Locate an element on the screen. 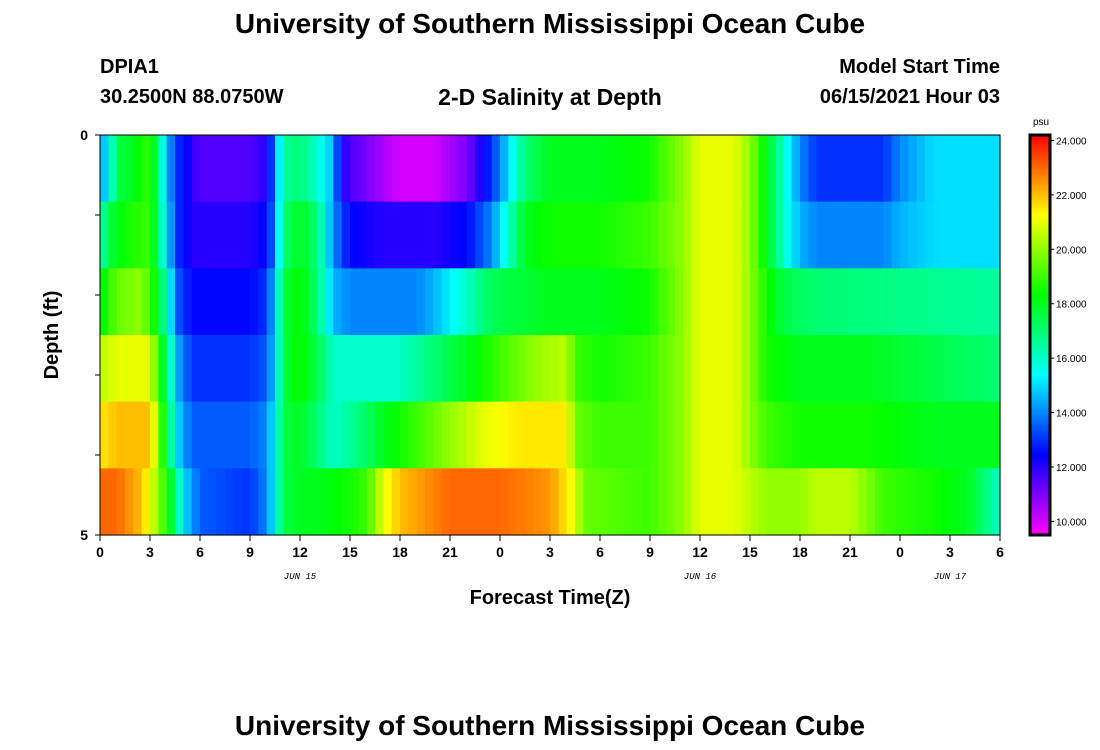 The height and width of the screenshot is (750, 1100). x-tick-label: 6 is located at coordinates (600, 552).